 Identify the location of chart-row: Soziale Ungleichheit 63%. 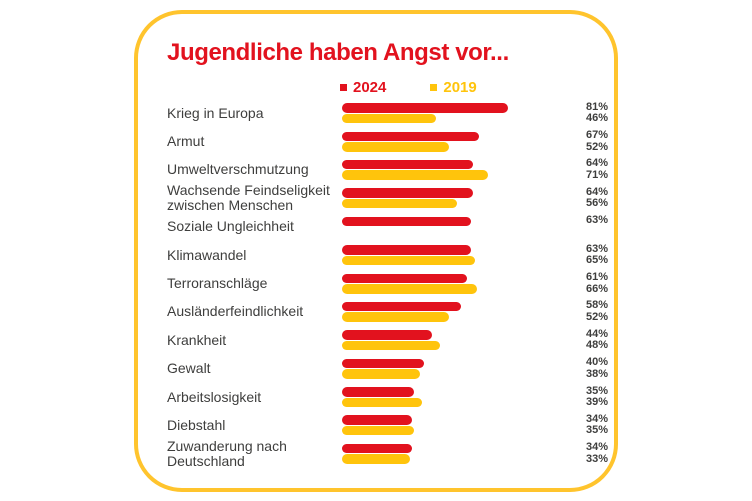
(390, 227).